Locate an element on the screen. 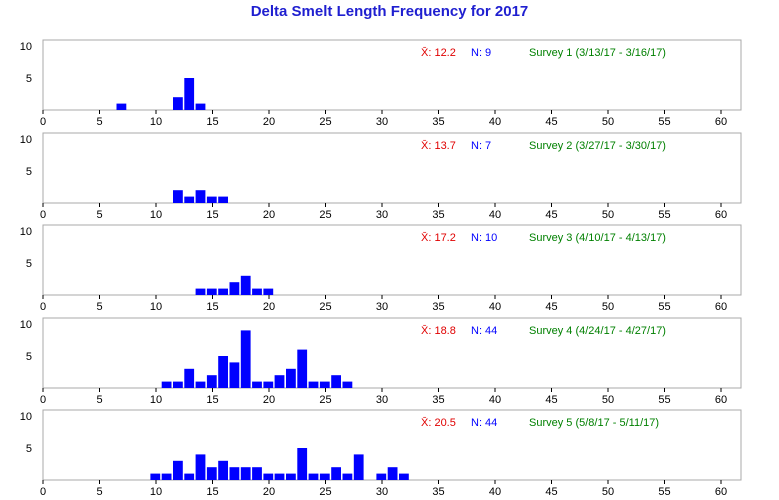 The width and height of the screenshot is (779, 500). mean-label: X̄: 17.2 is located at coordinates (438, 237).